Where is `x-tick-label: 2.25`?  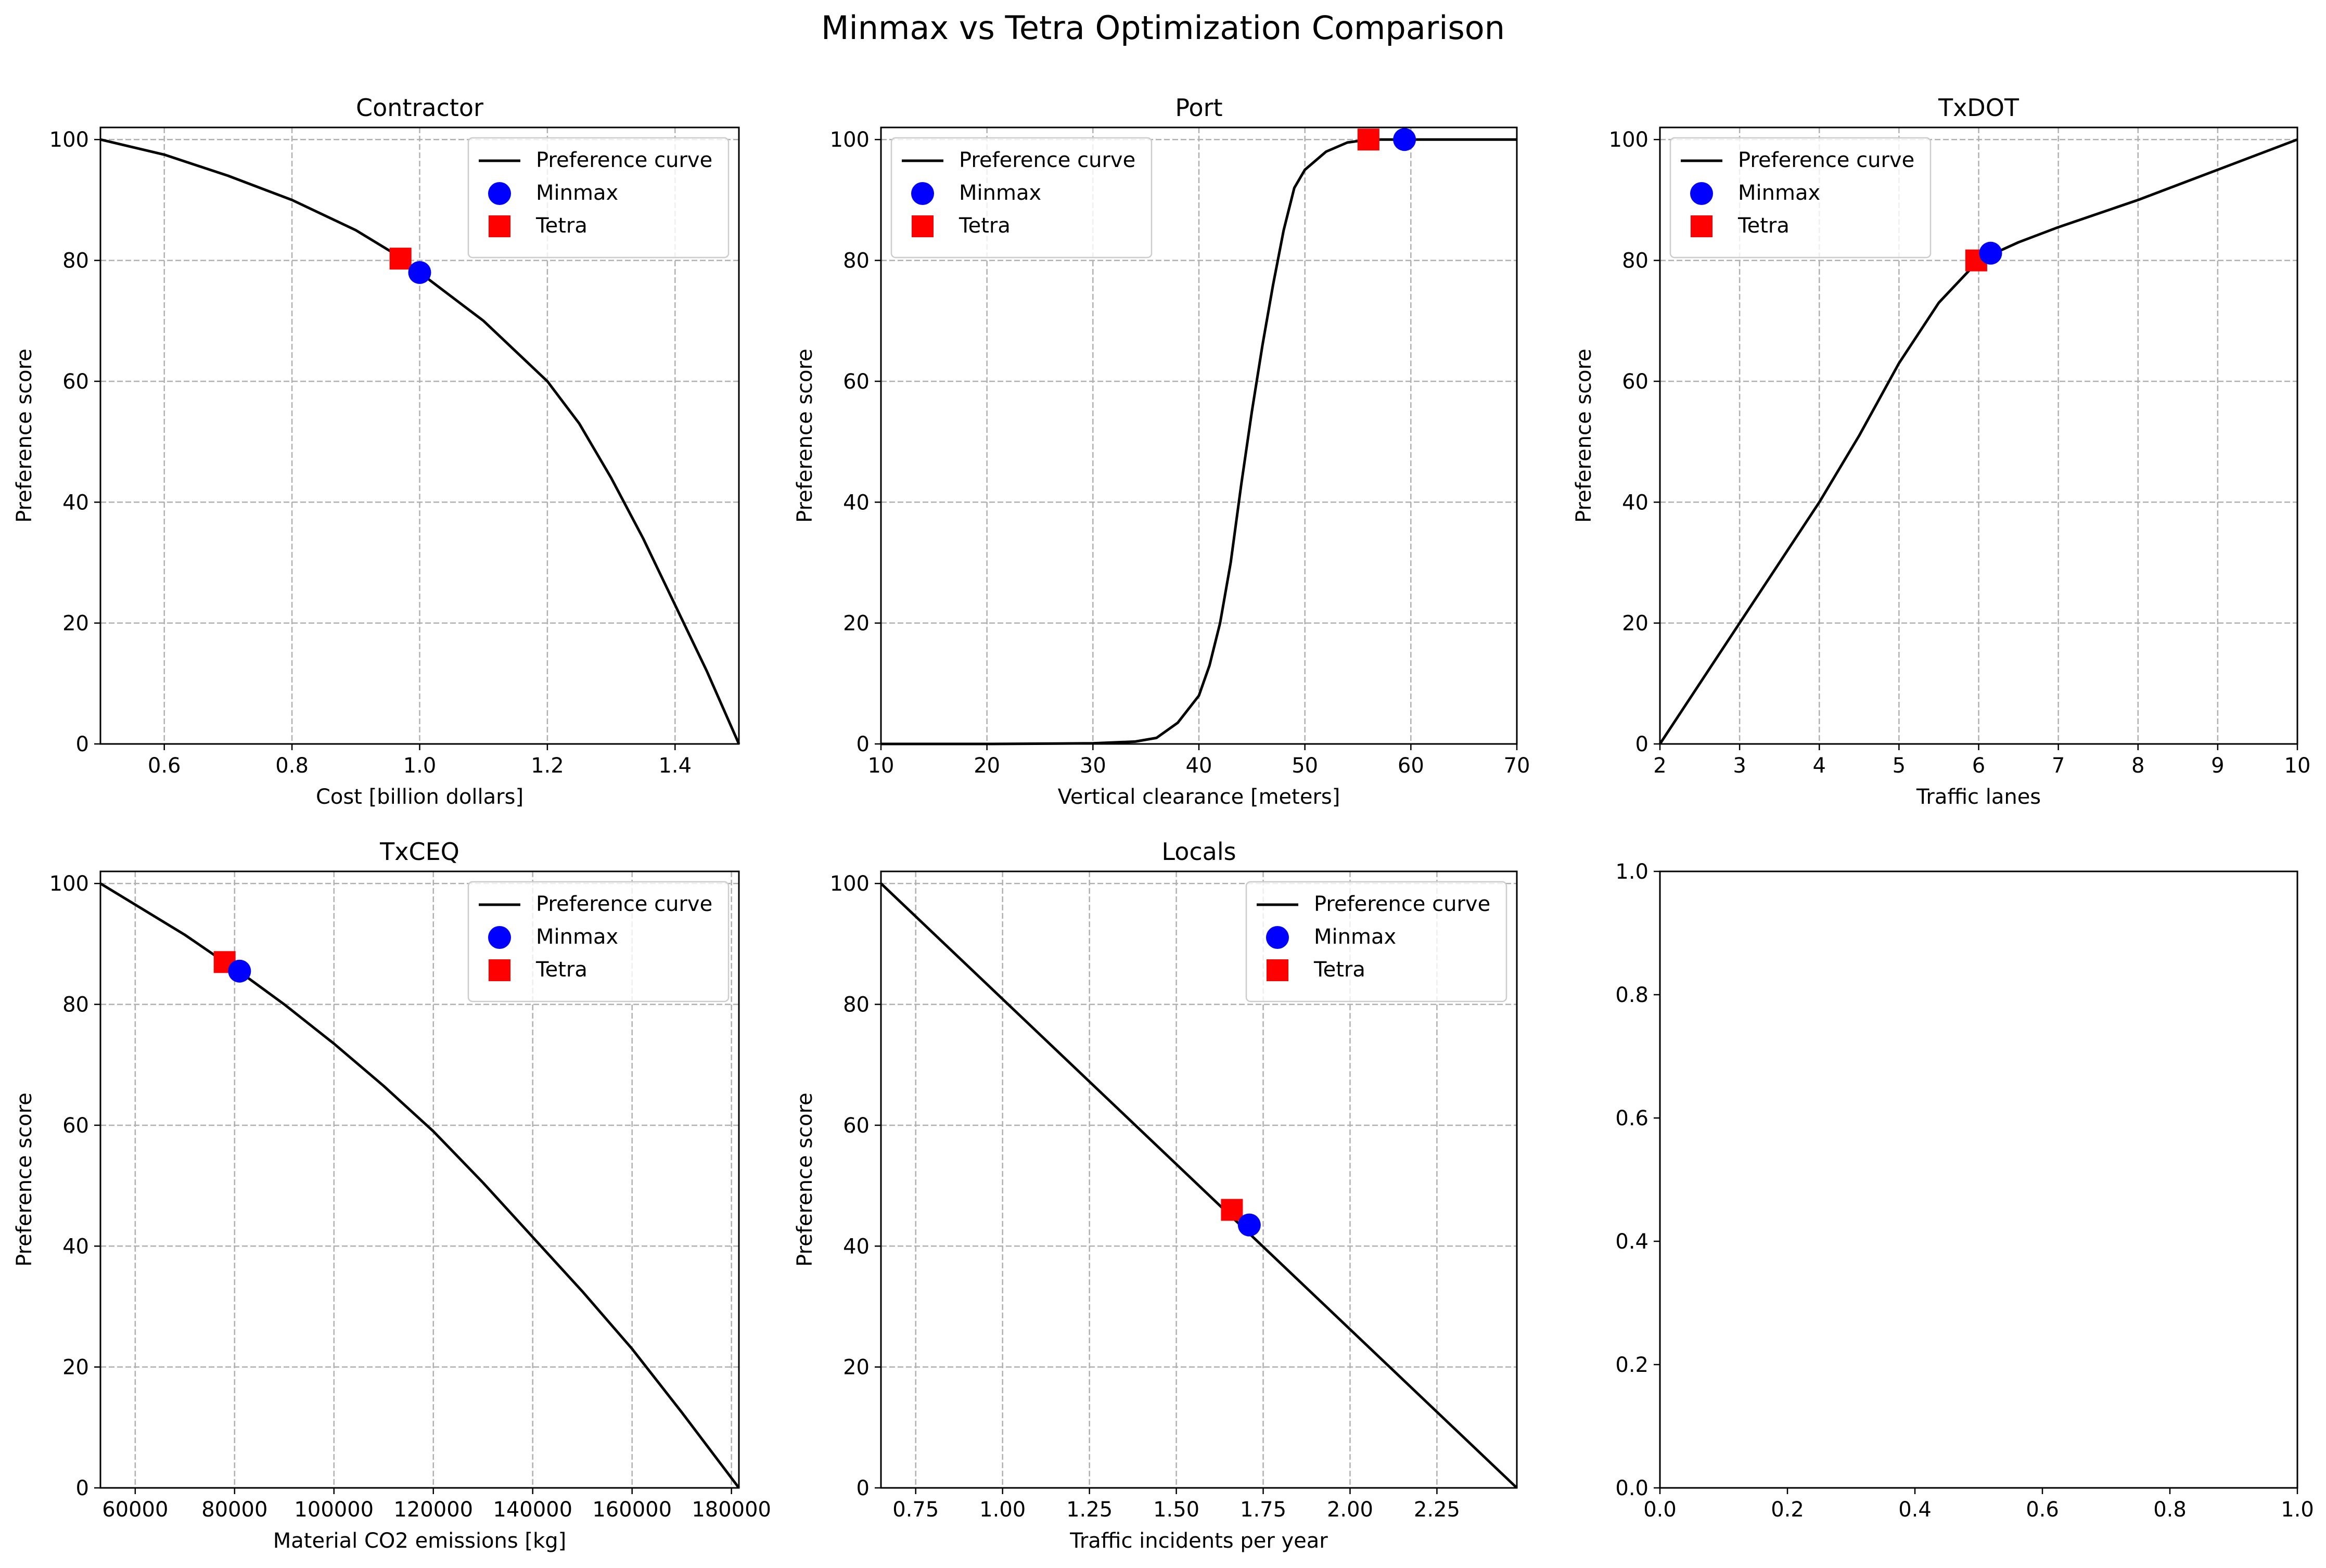
x-tick-label: 2.25 is located at coordinates (1437, 1510).